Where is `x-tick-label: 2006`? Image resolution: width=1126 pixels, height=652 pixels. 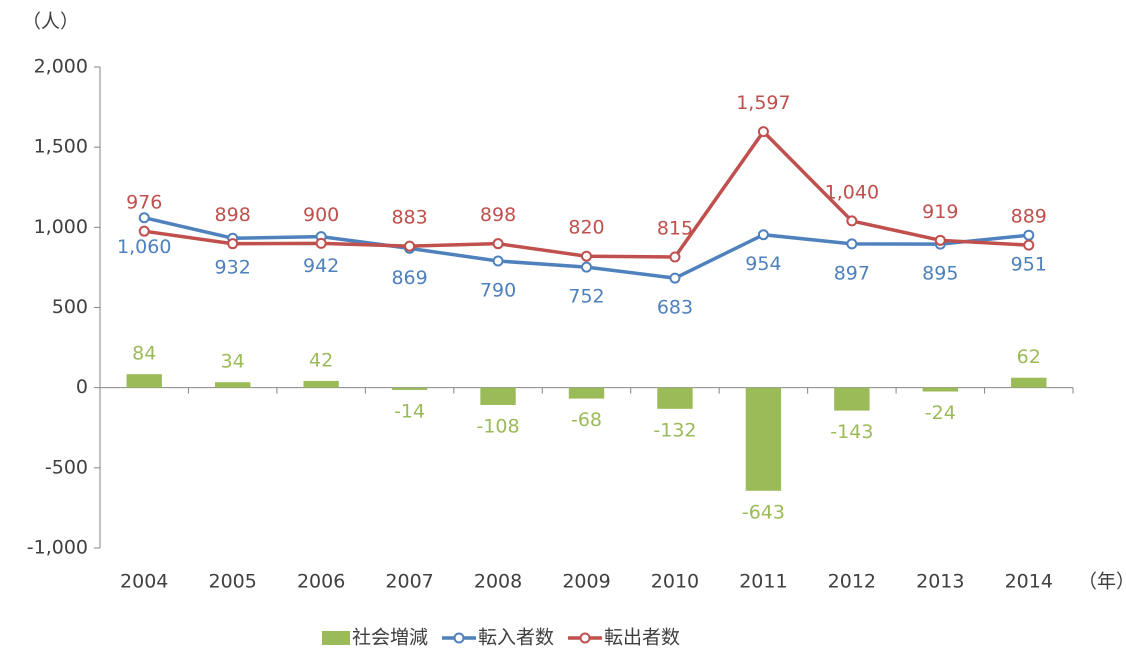
x-tick-label: 2006 is located at coordinates (321, 582).